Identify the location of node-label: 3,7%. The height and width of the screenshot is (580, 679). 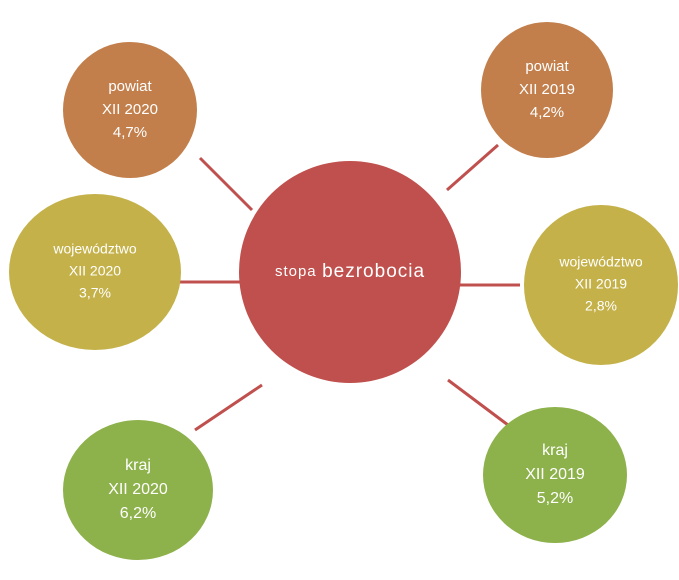
(95, 293).